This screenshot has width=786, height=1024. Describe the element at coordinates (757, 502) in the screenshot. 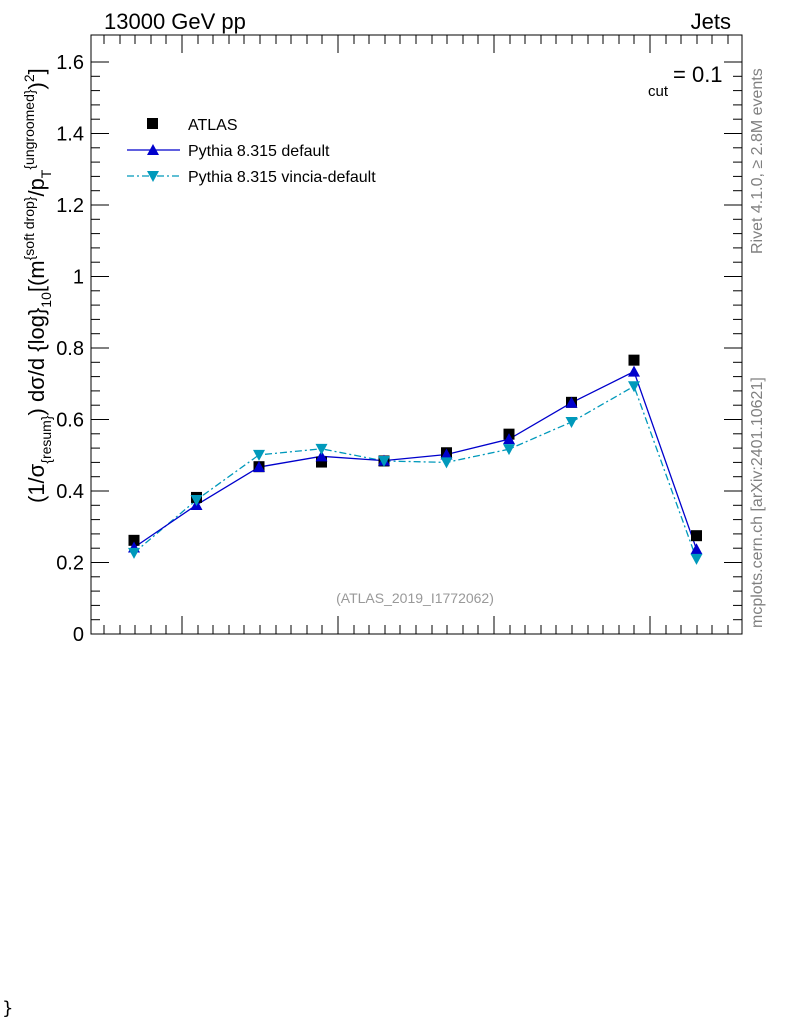

I see `mcplots-label: mcplots.cern.ch [arXiv:2401.10621]` at that location.